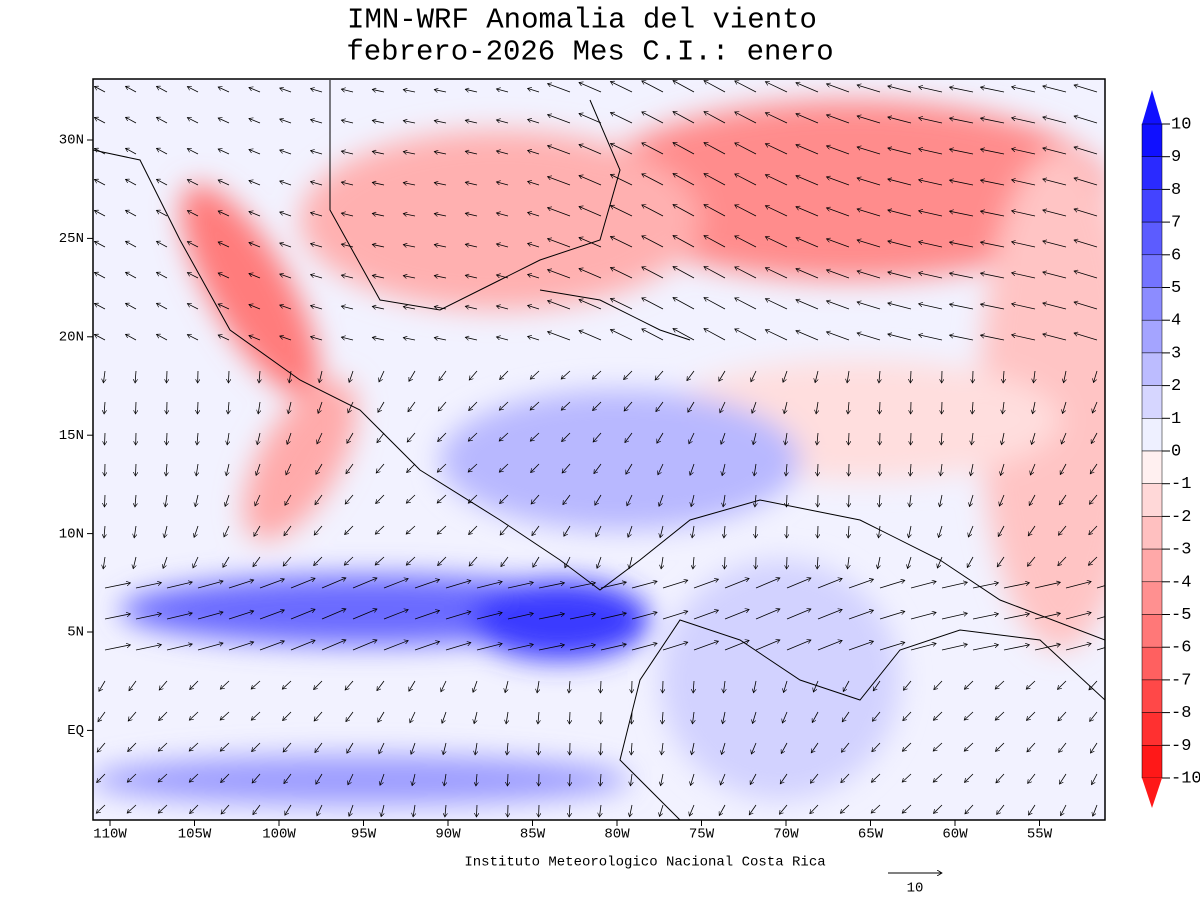 This screenshot has width=1200, height=900. What do you see at coordinates (1176, 353) in the screenshot?
I see `colorbar-label: 3` at bounding box center [1176, 353].